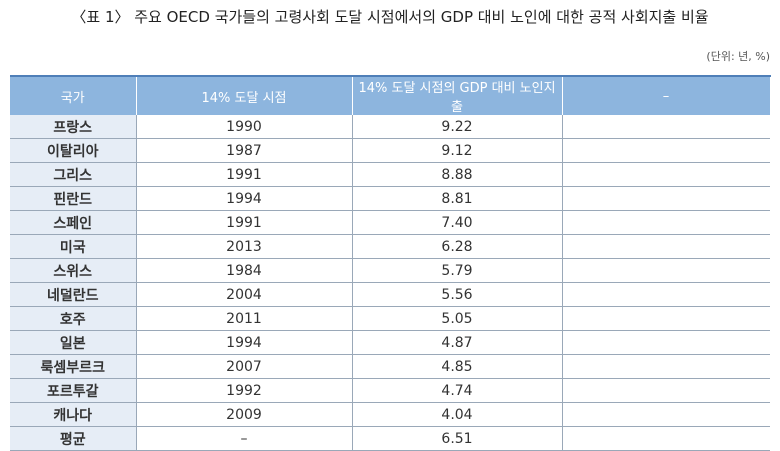  I want to click on value-cell: 2007, so click(244, 366).